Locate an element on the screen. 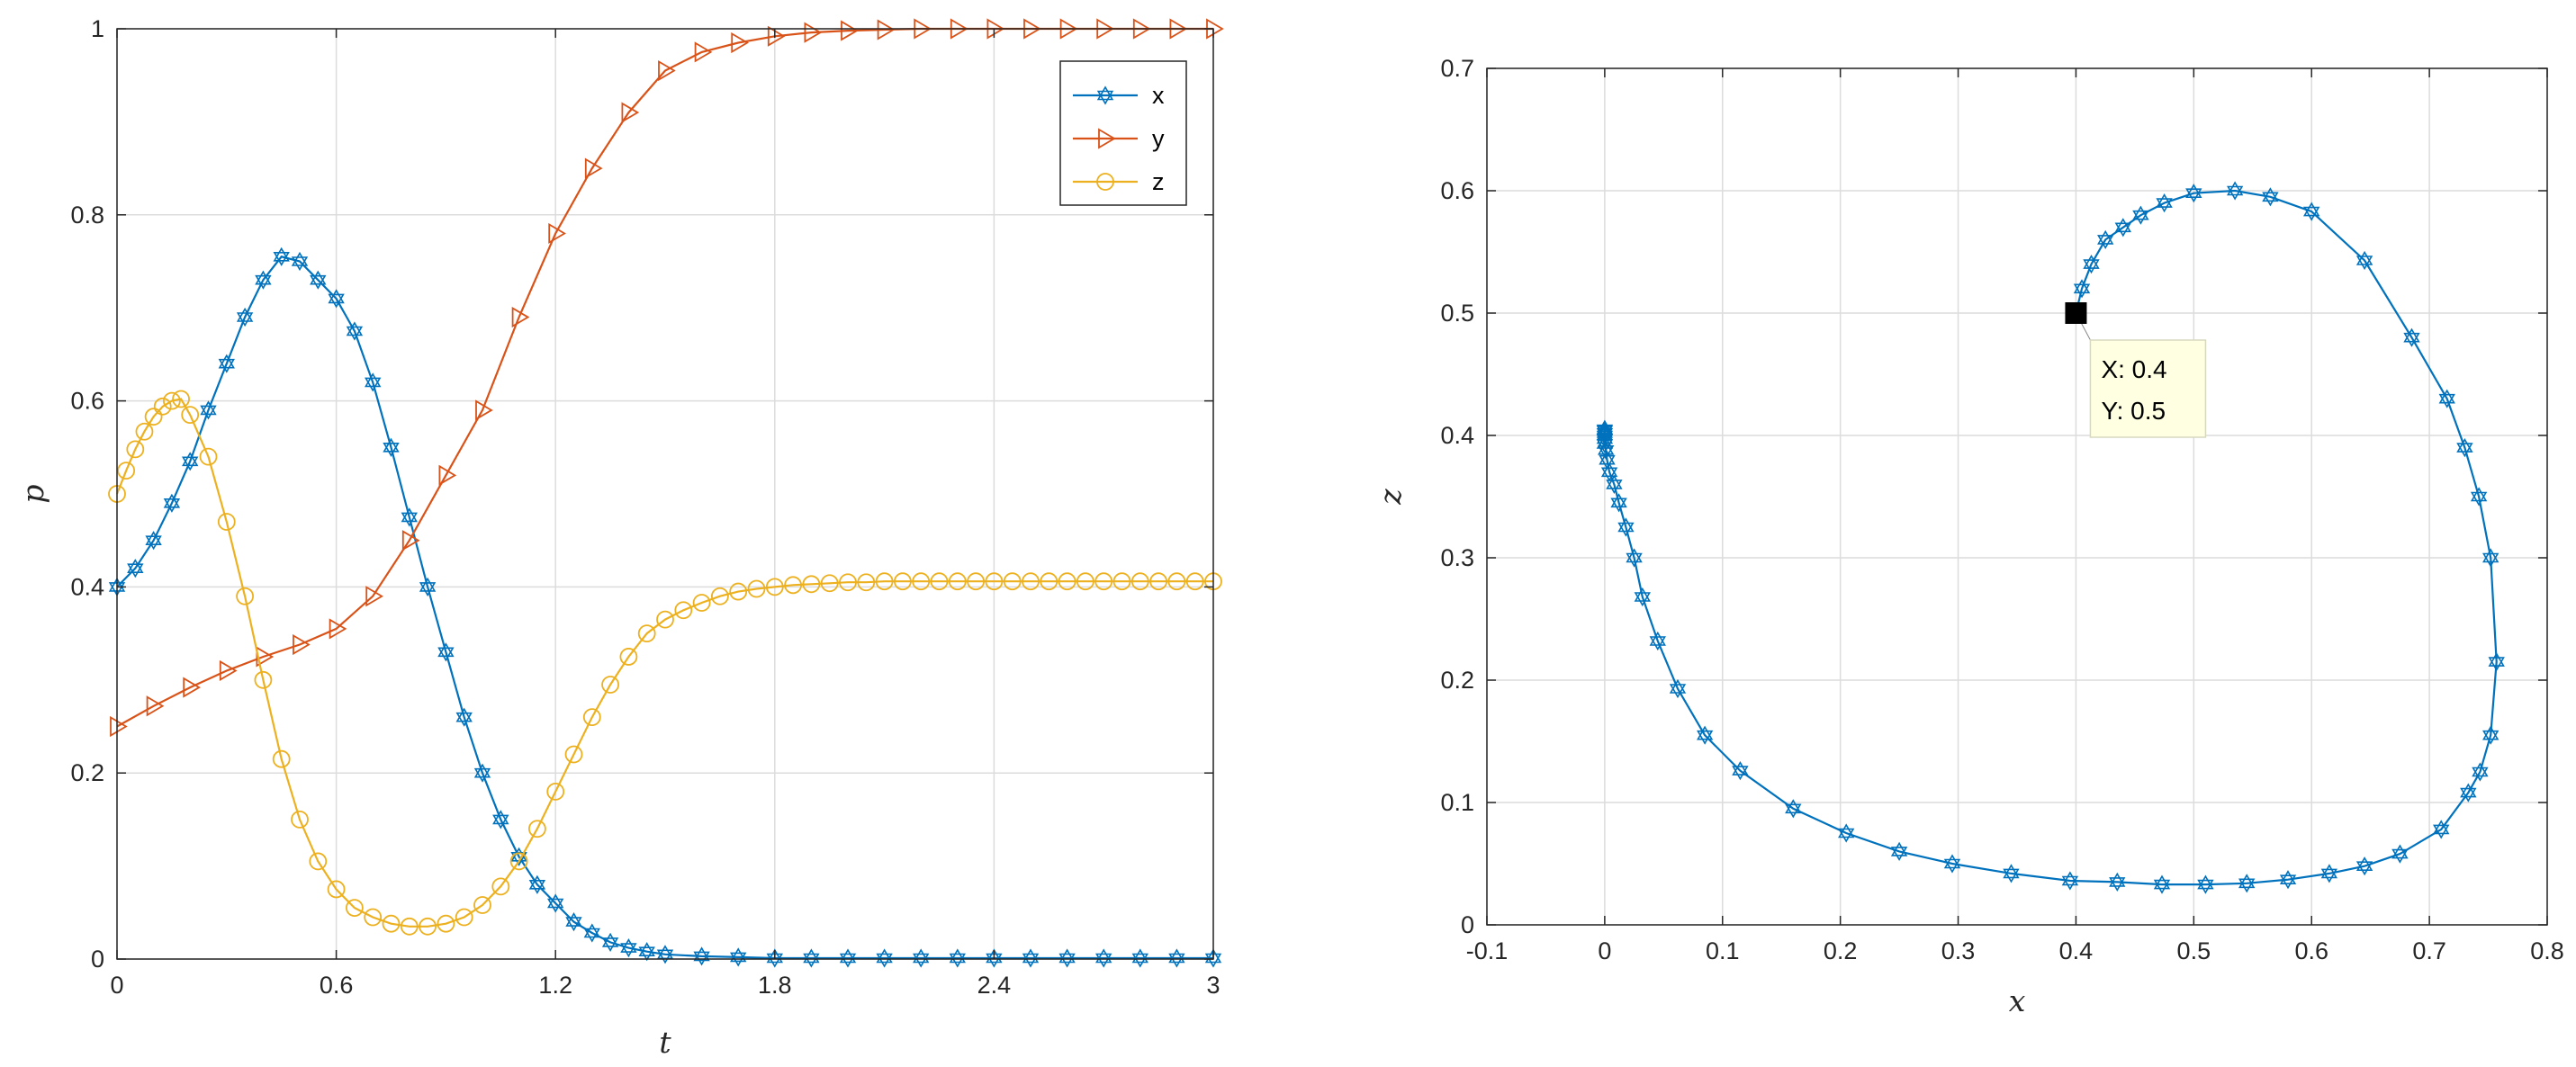  x-tick-label: 1.8 is located at coordinates (775, 986).